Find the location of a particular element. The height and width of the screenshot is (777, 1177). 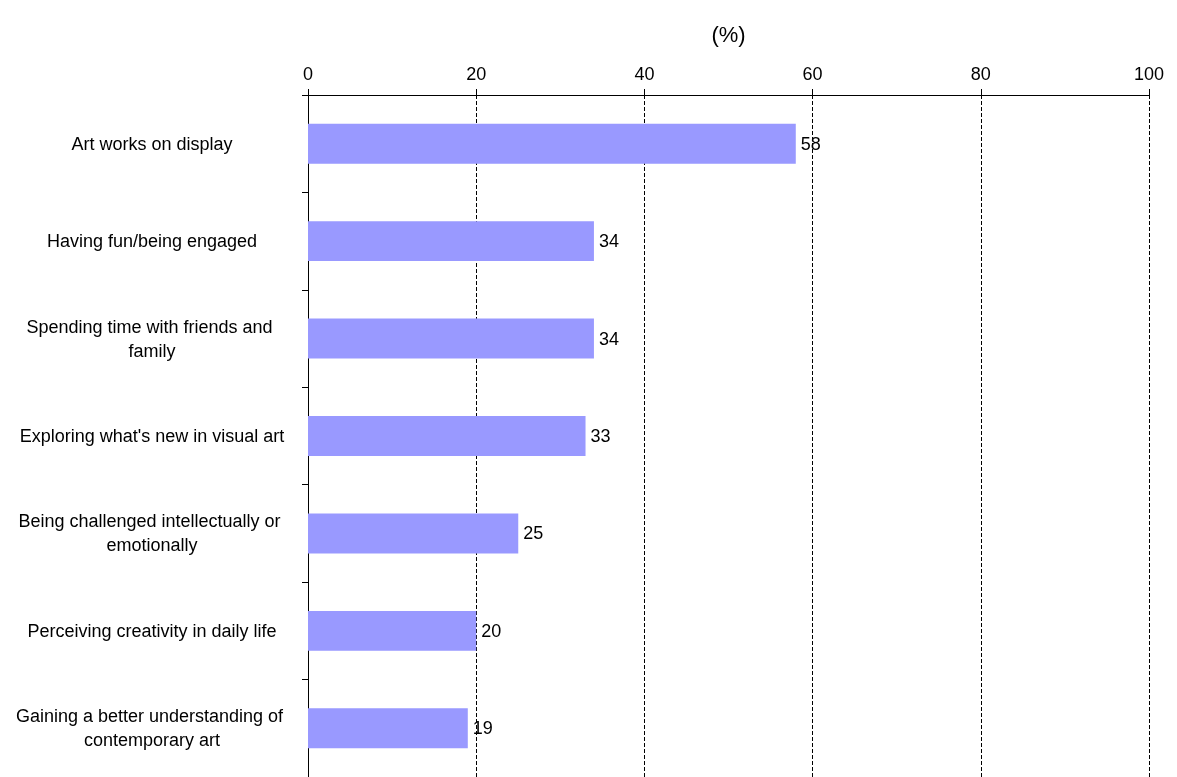

y-tick-label: Gaining a better understanding of contemporary art is located at coordinates (152, 728).